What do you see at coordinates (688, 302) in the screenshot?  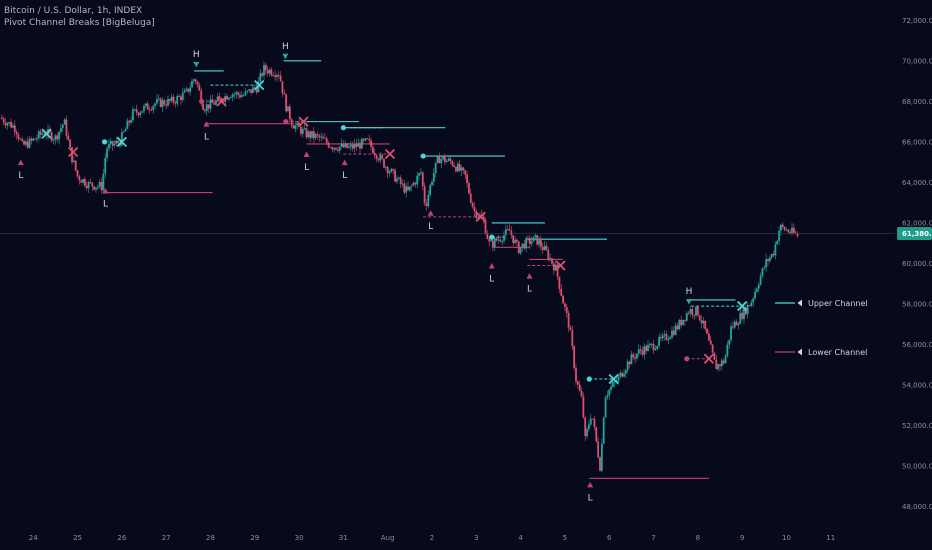 I see `pivot-high-triangle-icon` at bounding box center [688, 302].